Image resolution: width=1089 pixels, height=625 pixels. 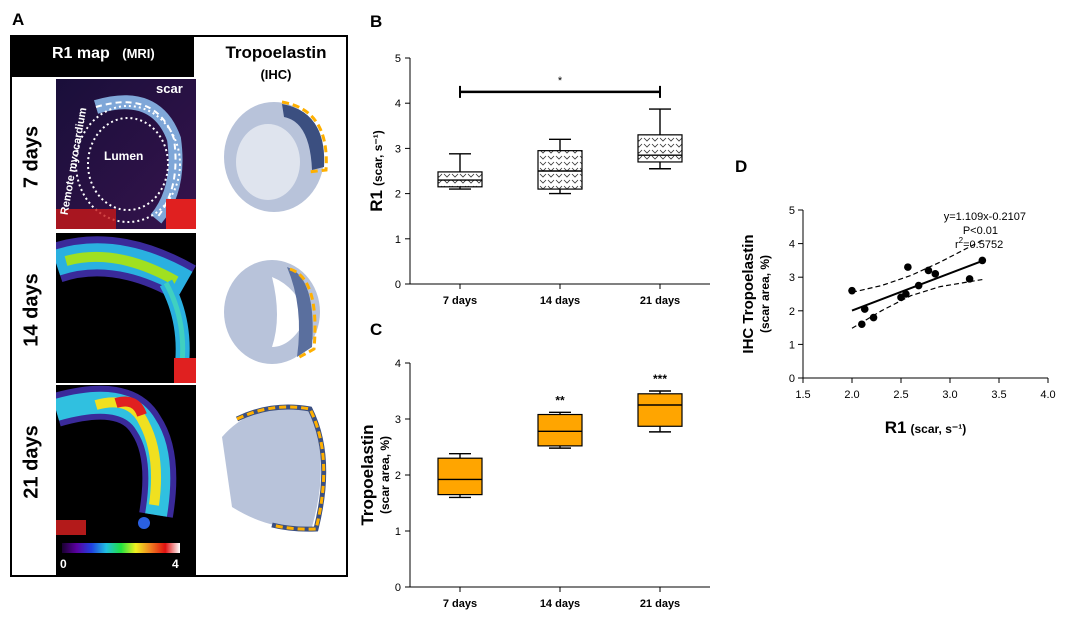 I want to click on annot-lumen: Lumen, so click(x=124, y=156).